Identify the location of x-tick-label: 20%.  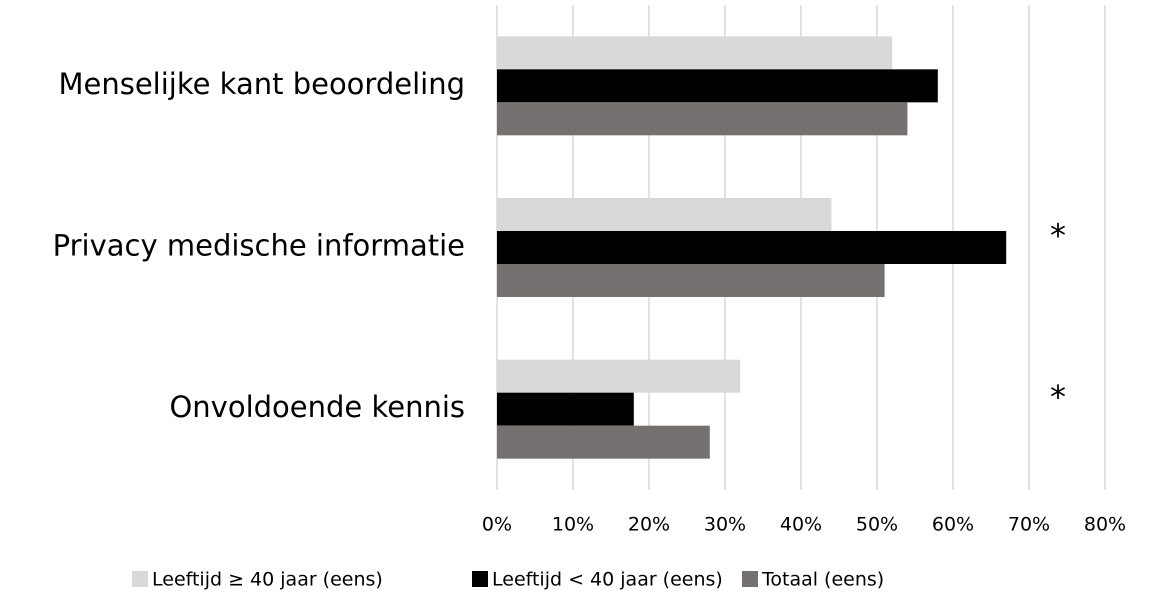
(649, 525).